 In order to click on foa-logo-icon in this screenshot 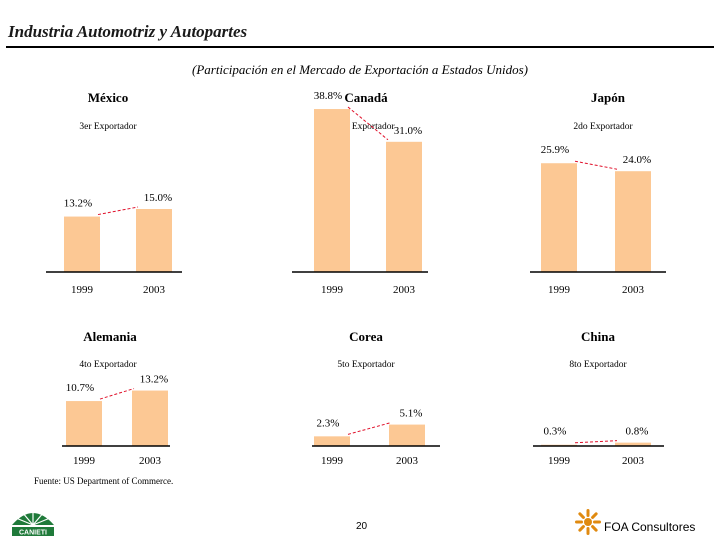, I will do `click(588, 524)`.